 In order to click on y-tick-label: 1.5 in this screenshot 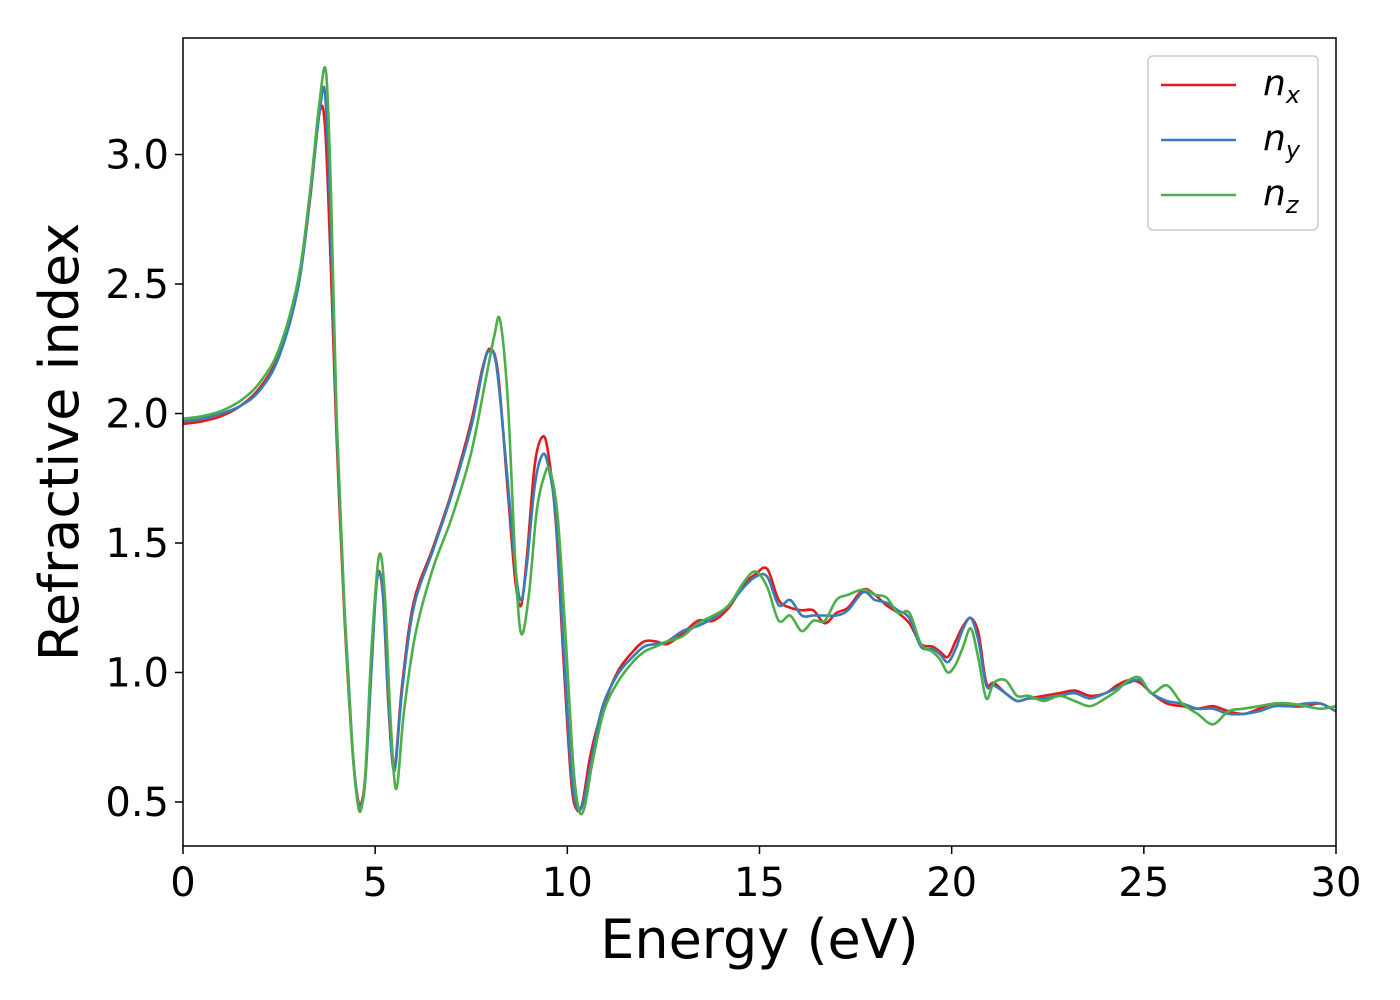, I will do `click(137, 544)`.